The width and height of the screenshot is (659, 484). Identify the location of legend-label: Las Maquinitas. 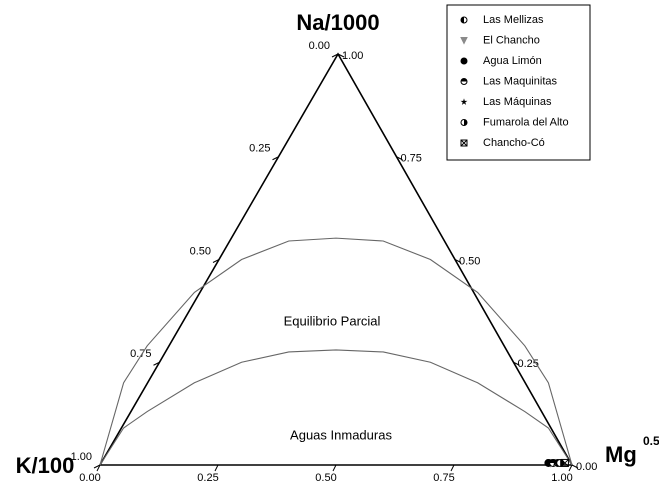
(520, 81).